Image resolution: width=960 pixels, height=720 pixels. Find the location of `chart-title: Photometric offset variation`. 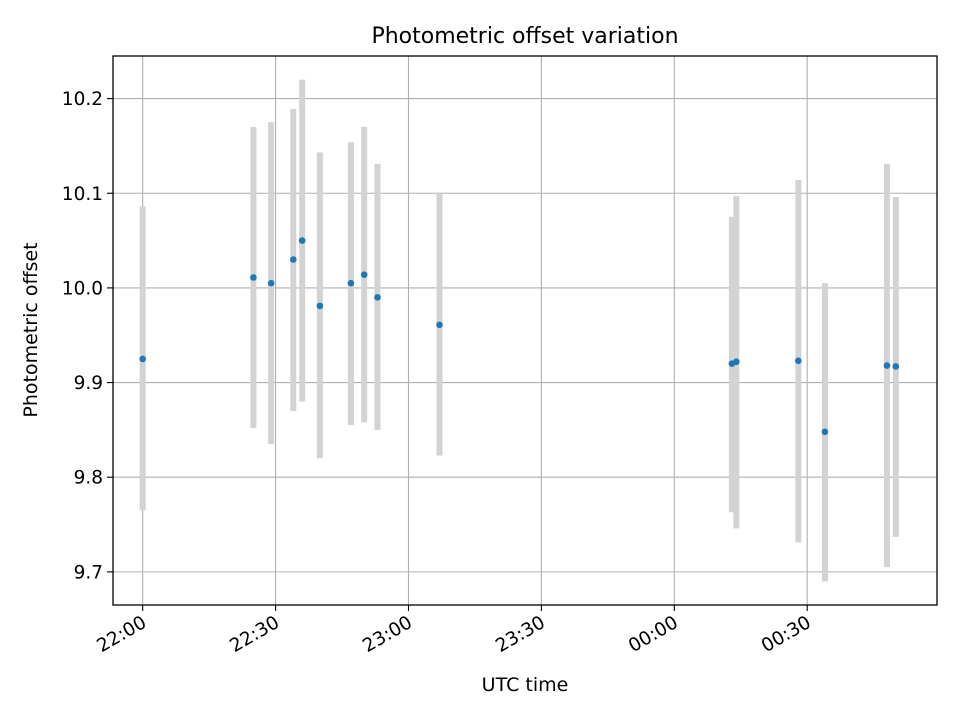

chart-title: Photometric offset variation is located at coordinates (524, 36).